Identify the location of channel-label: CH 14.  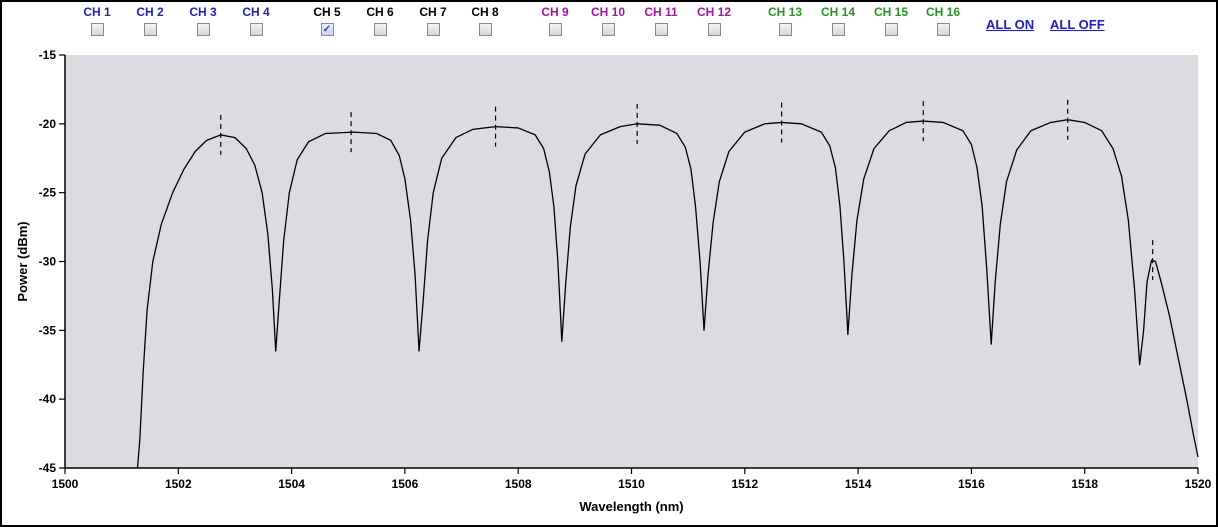
(837, 12).